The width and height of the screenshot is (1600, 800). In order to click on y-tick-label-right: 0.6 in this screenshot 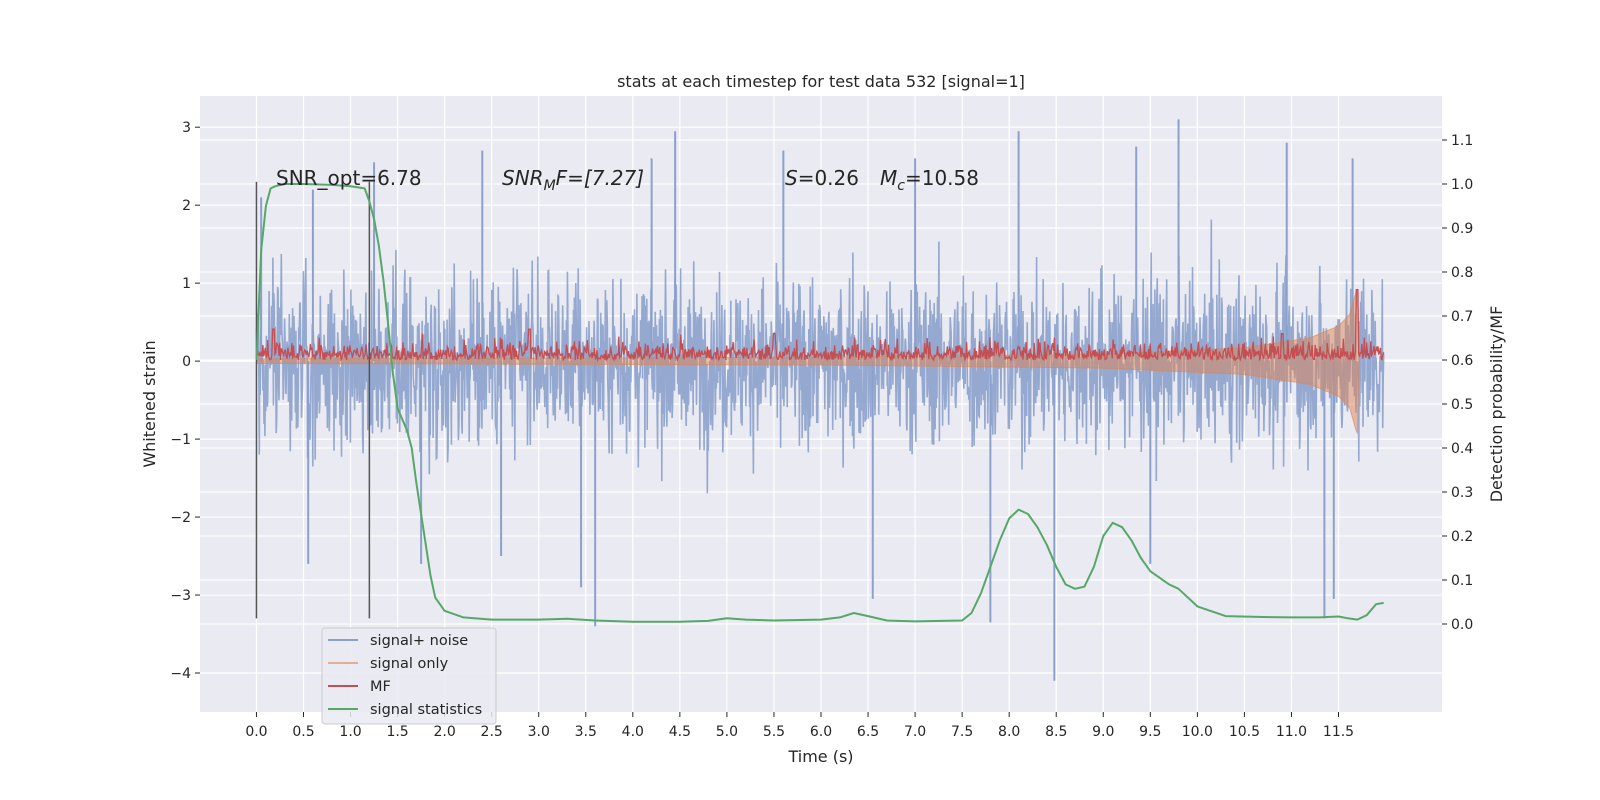, I will do `click(1462, 361)`.